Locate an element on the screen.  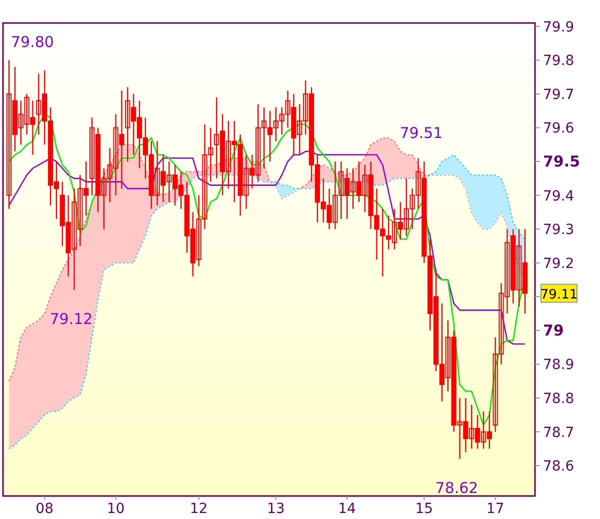
x-tick-label: 08 is located at coordinates (45, 509).